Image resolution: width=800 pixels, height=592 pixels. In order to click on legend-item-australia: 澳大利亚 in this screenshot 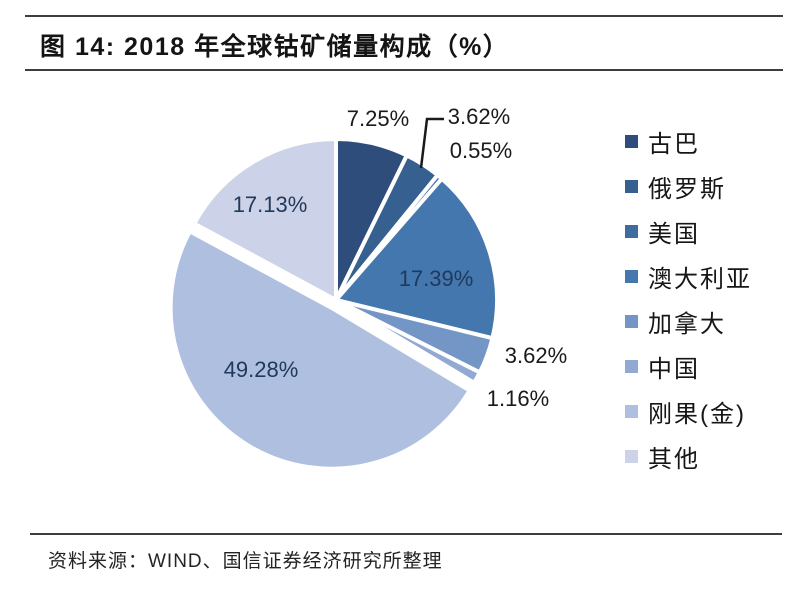, I will do `click(688, 278)`.